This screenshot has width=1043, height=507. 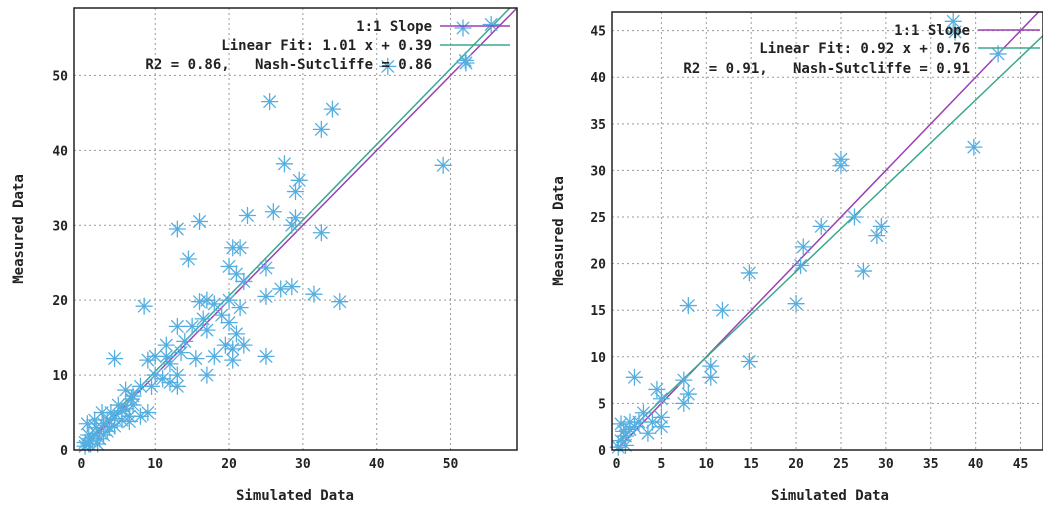 I want to click on y-tick-labels: 0 10 20 30 40 50, so click(x=60, y=264).